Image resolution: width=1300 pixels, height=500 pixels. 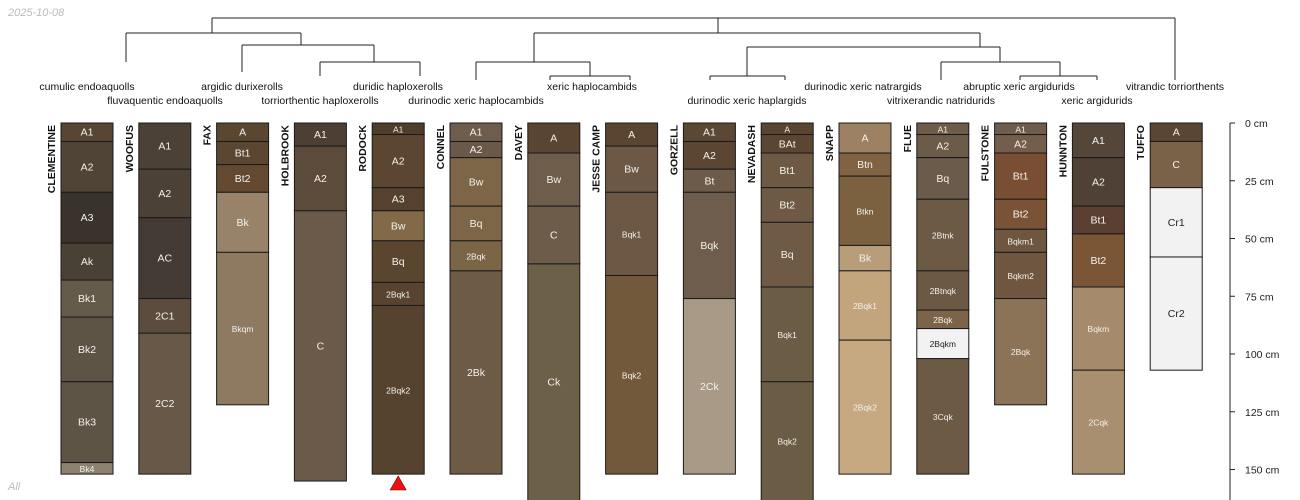 What do you see at coordinates (1096, 101) in the screenshot?
I see `taxon-label: xeric argidurids` at bounding box center [1096, 101].